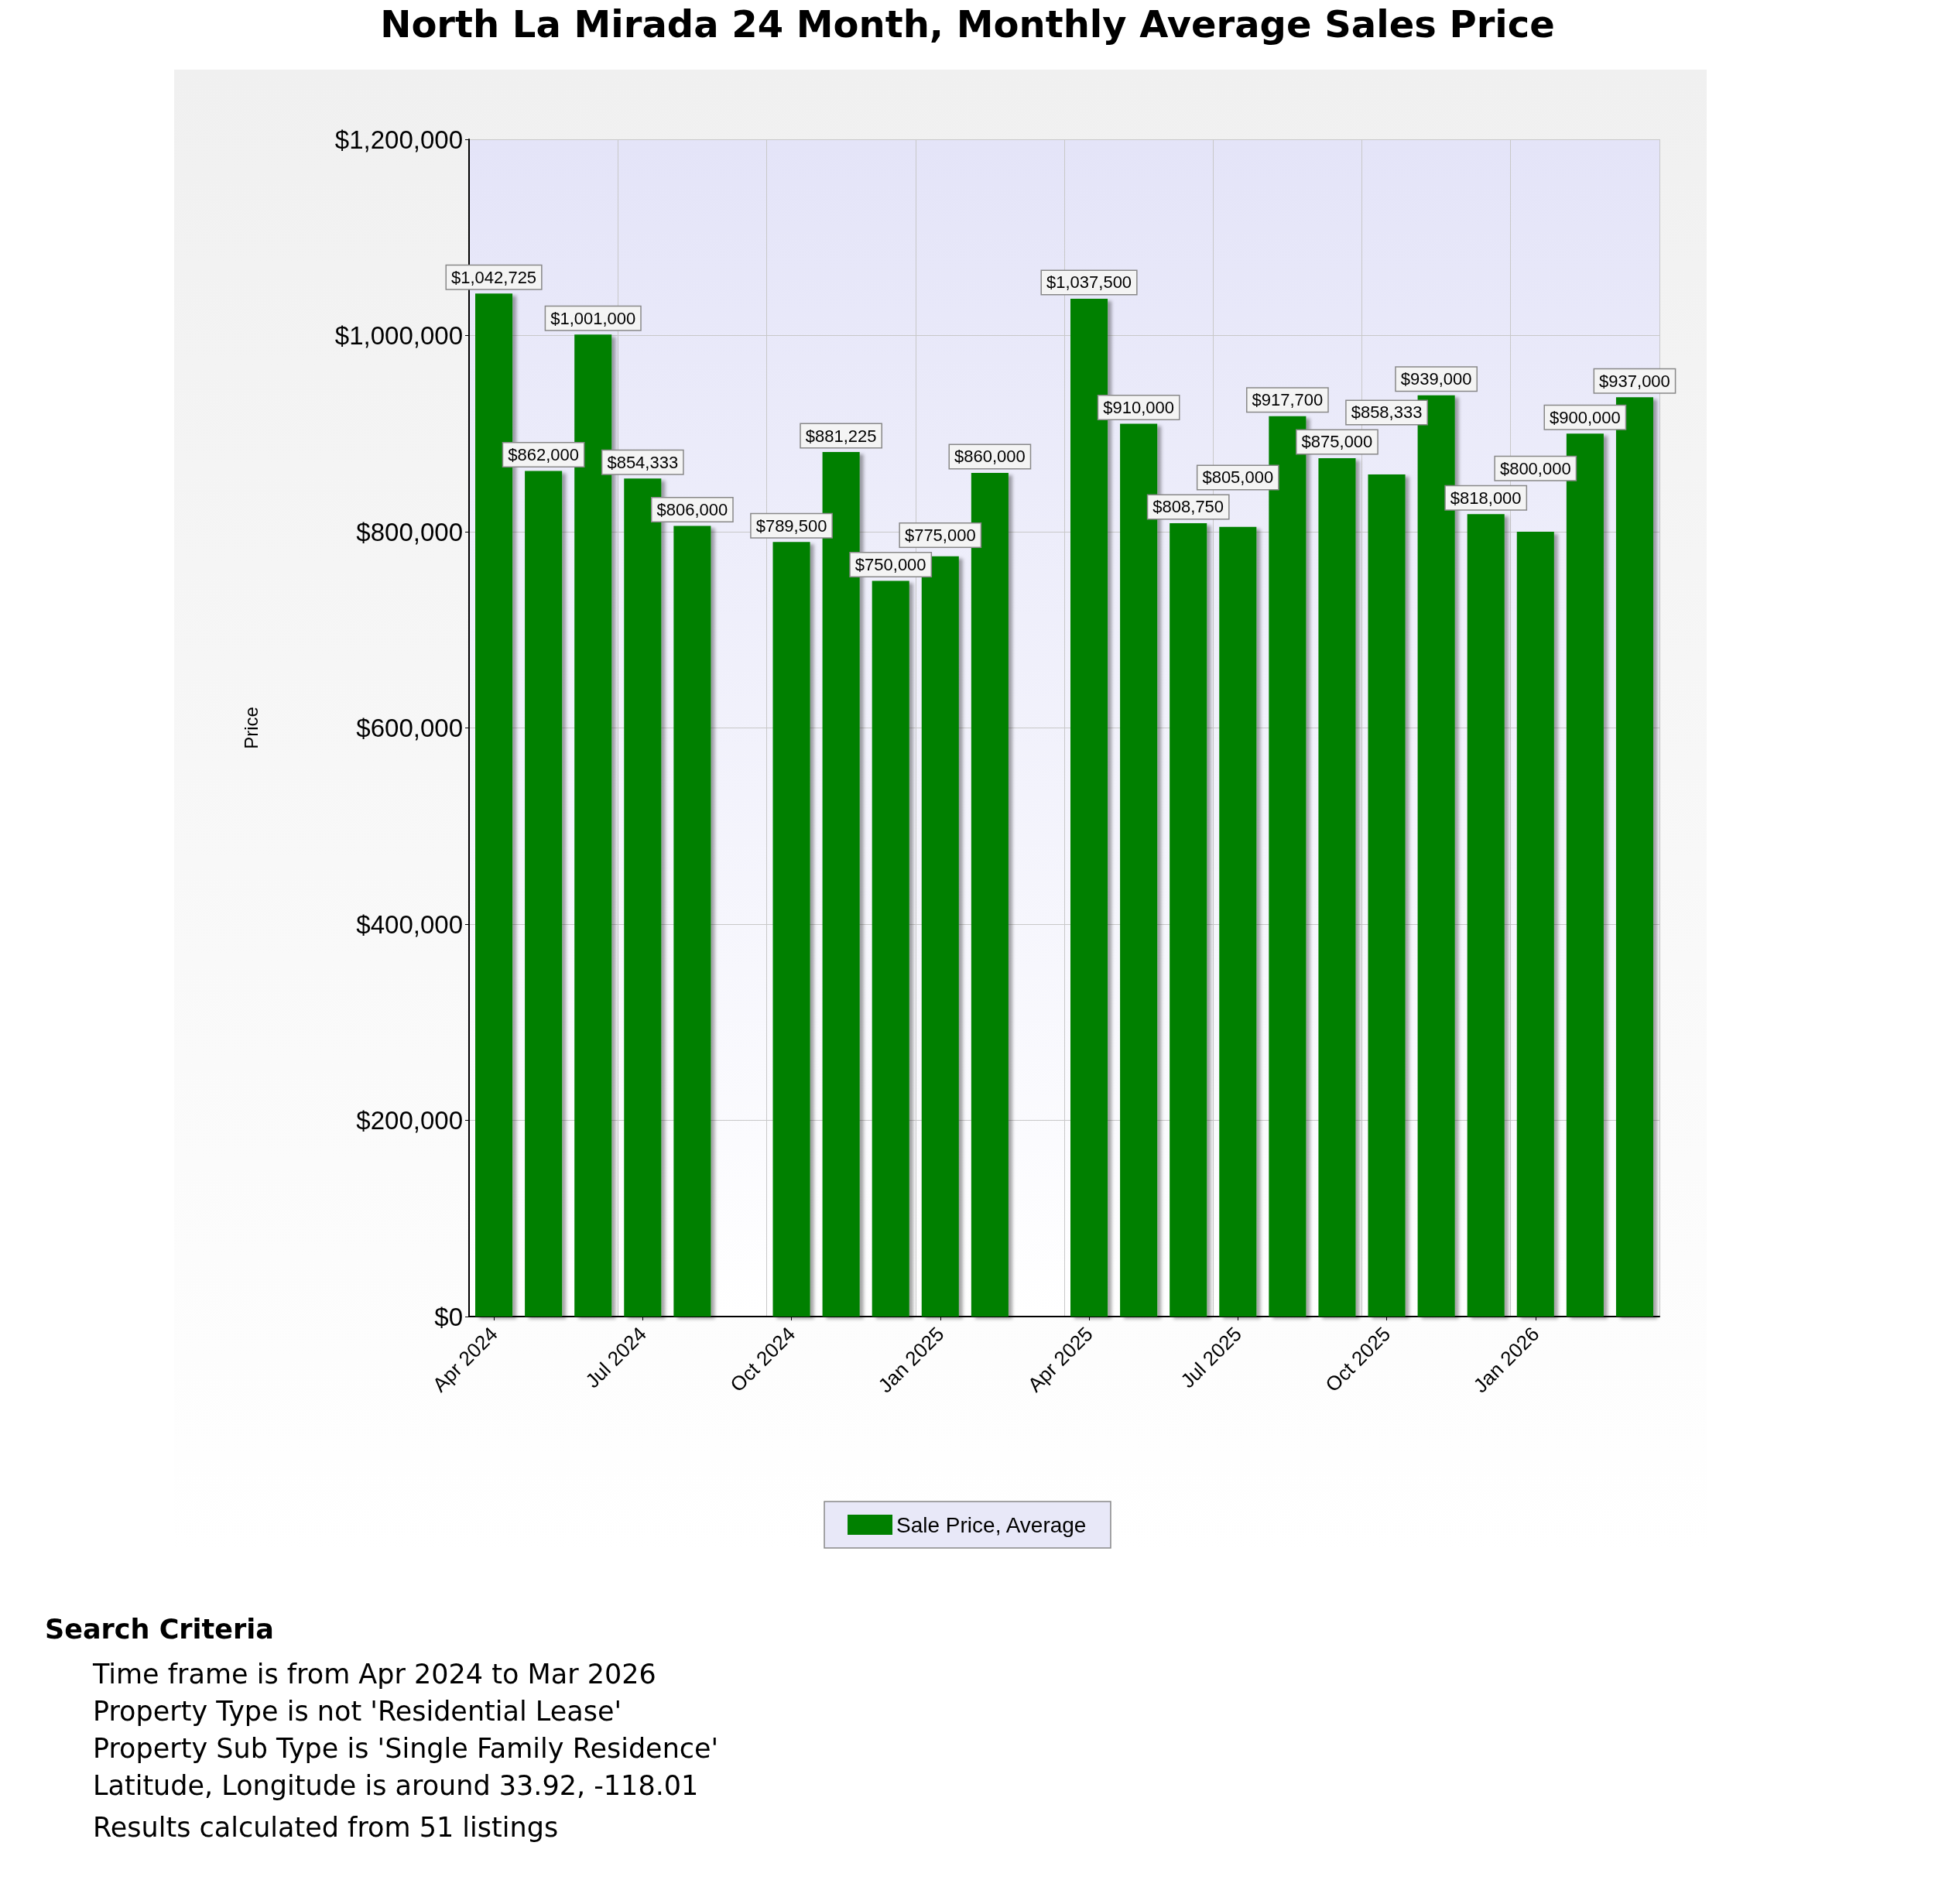  What do you see at coordinates (397, 1786) in the screenshot?
I see `text: Latitude, Longitude is around 33.92, -118.01` at bounding box center [397, 1786].